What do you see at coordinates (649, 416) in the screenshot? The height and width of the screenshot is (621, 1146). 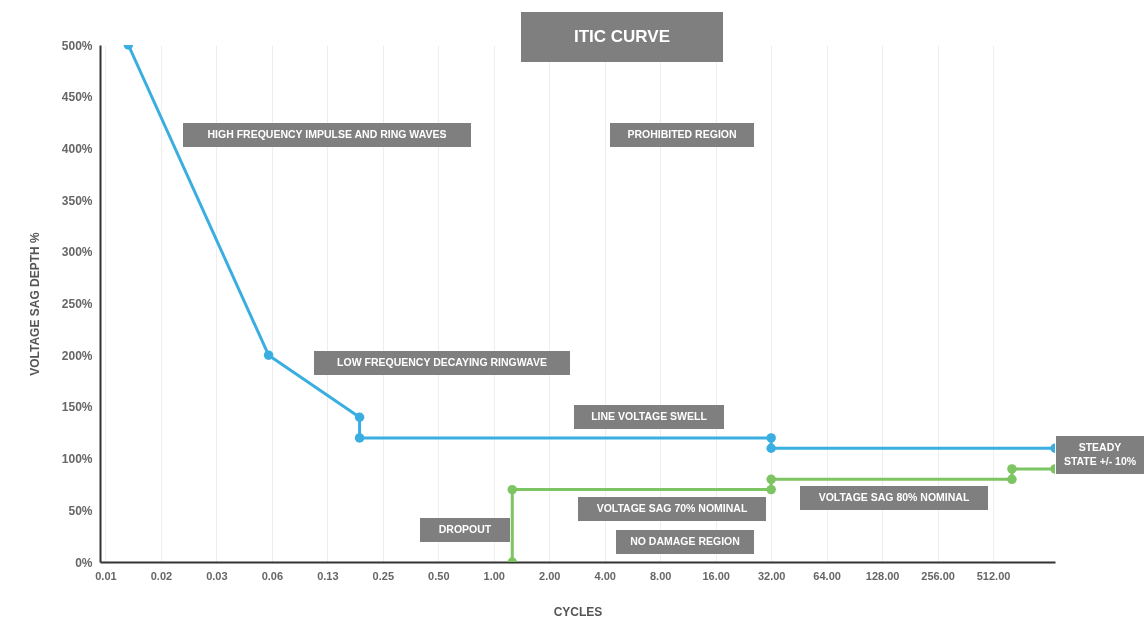 I see `annotation: LINE VOLTAGE SWELL` at bounding box center [649, 416].